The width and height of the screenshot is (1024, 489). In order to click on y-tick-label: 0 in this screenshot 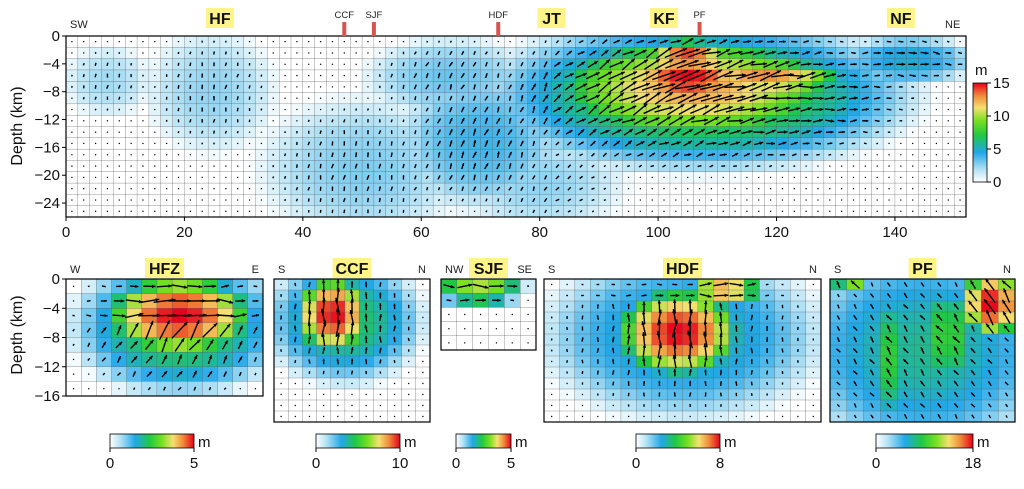, I will do `click(56, 279)`.